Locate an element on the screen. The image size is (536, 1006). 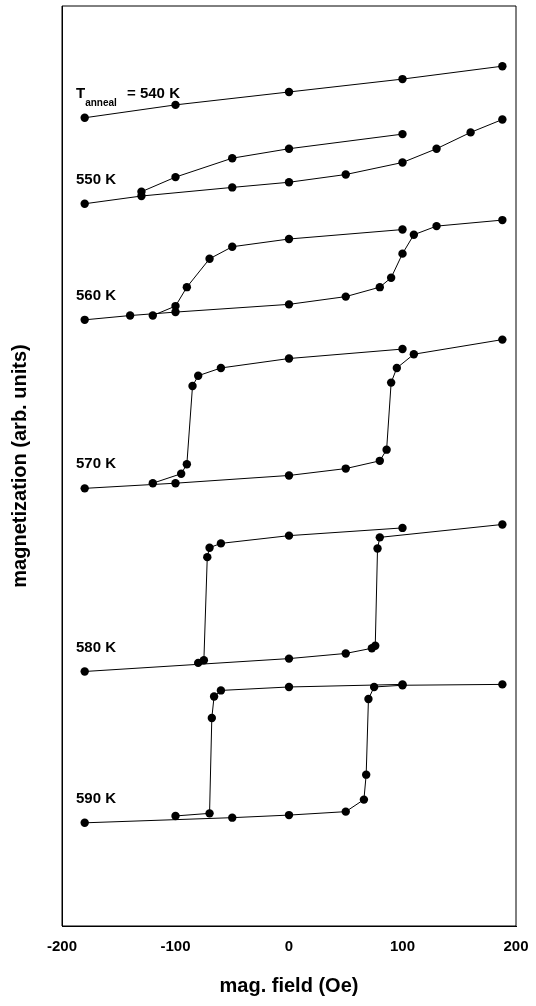
y-axis-title: magnetization (arb. units) is located at coordinates (18, 466).